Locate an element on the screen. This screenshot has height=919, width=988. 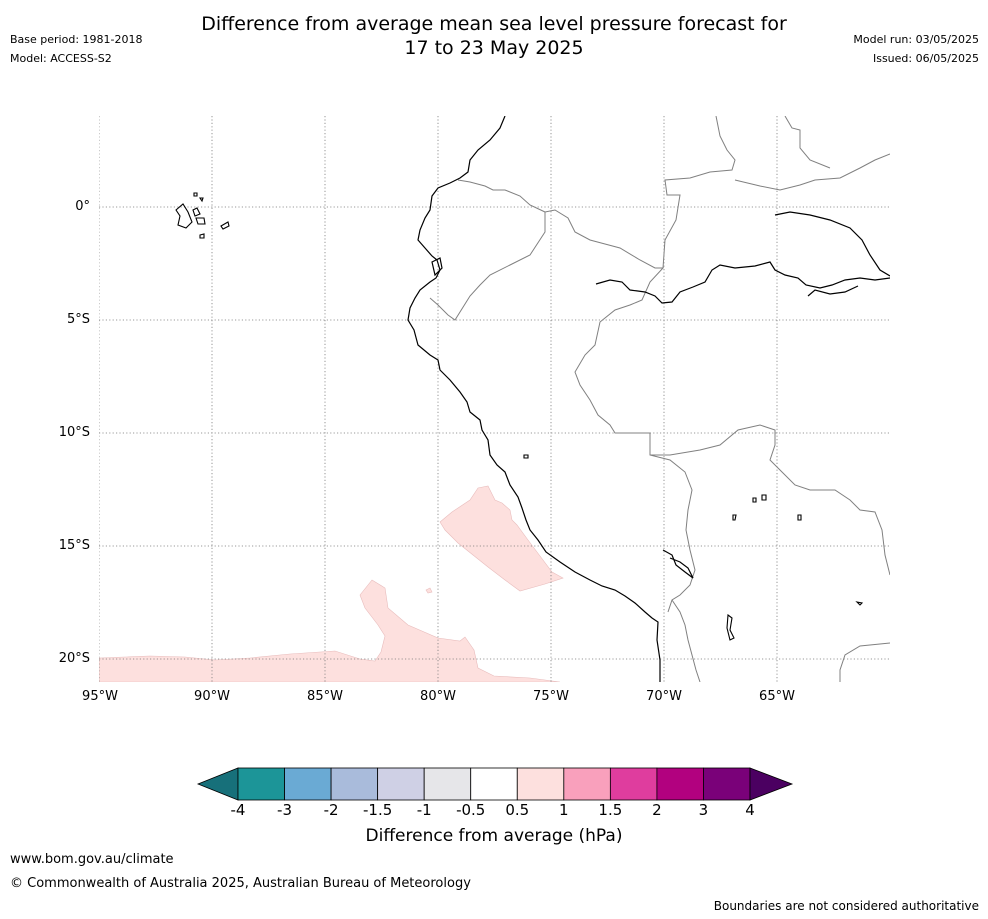
lon-label-80w: 80°W is located at coordinates (438, 696).